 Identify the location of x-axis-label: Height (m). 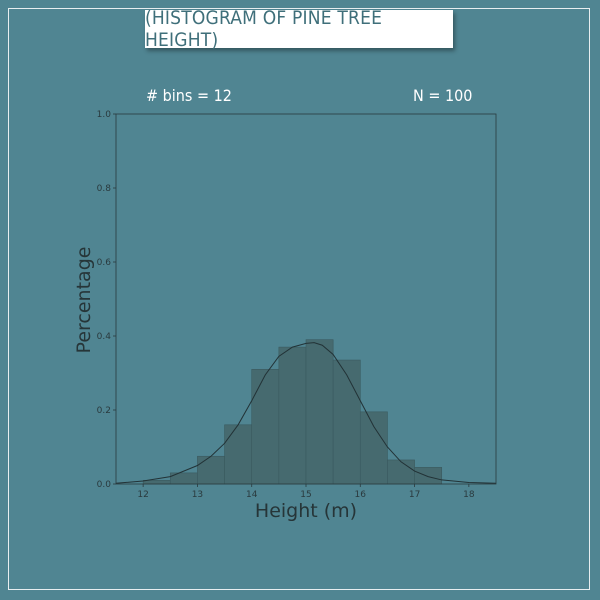
(306, 511).